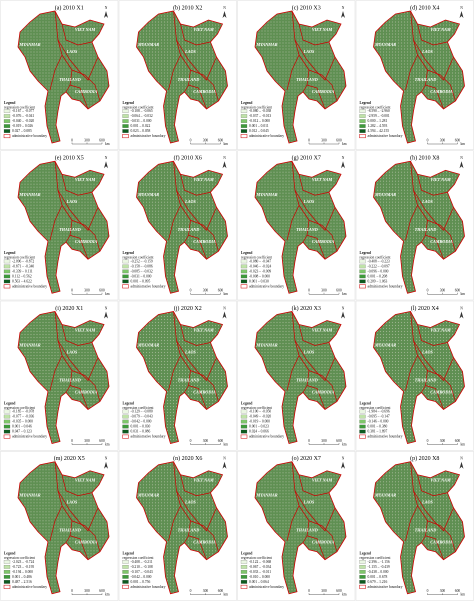  What do you see at coordinates (259, 131) in the screenshot?
I see `legend-class: 0.012 – 0.045` at bounding box center [259, 131].